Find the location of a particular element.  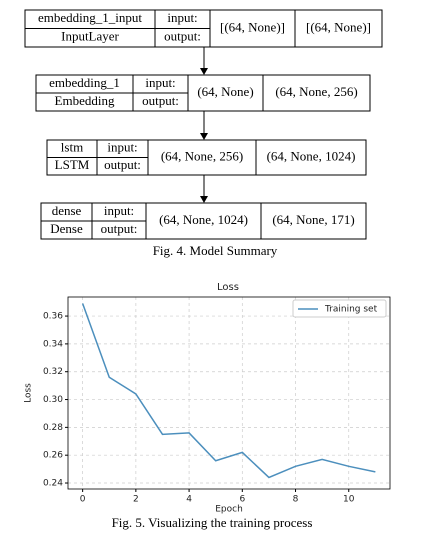

layer-text: (64, None, 171) is located at coordinates (313, 219).